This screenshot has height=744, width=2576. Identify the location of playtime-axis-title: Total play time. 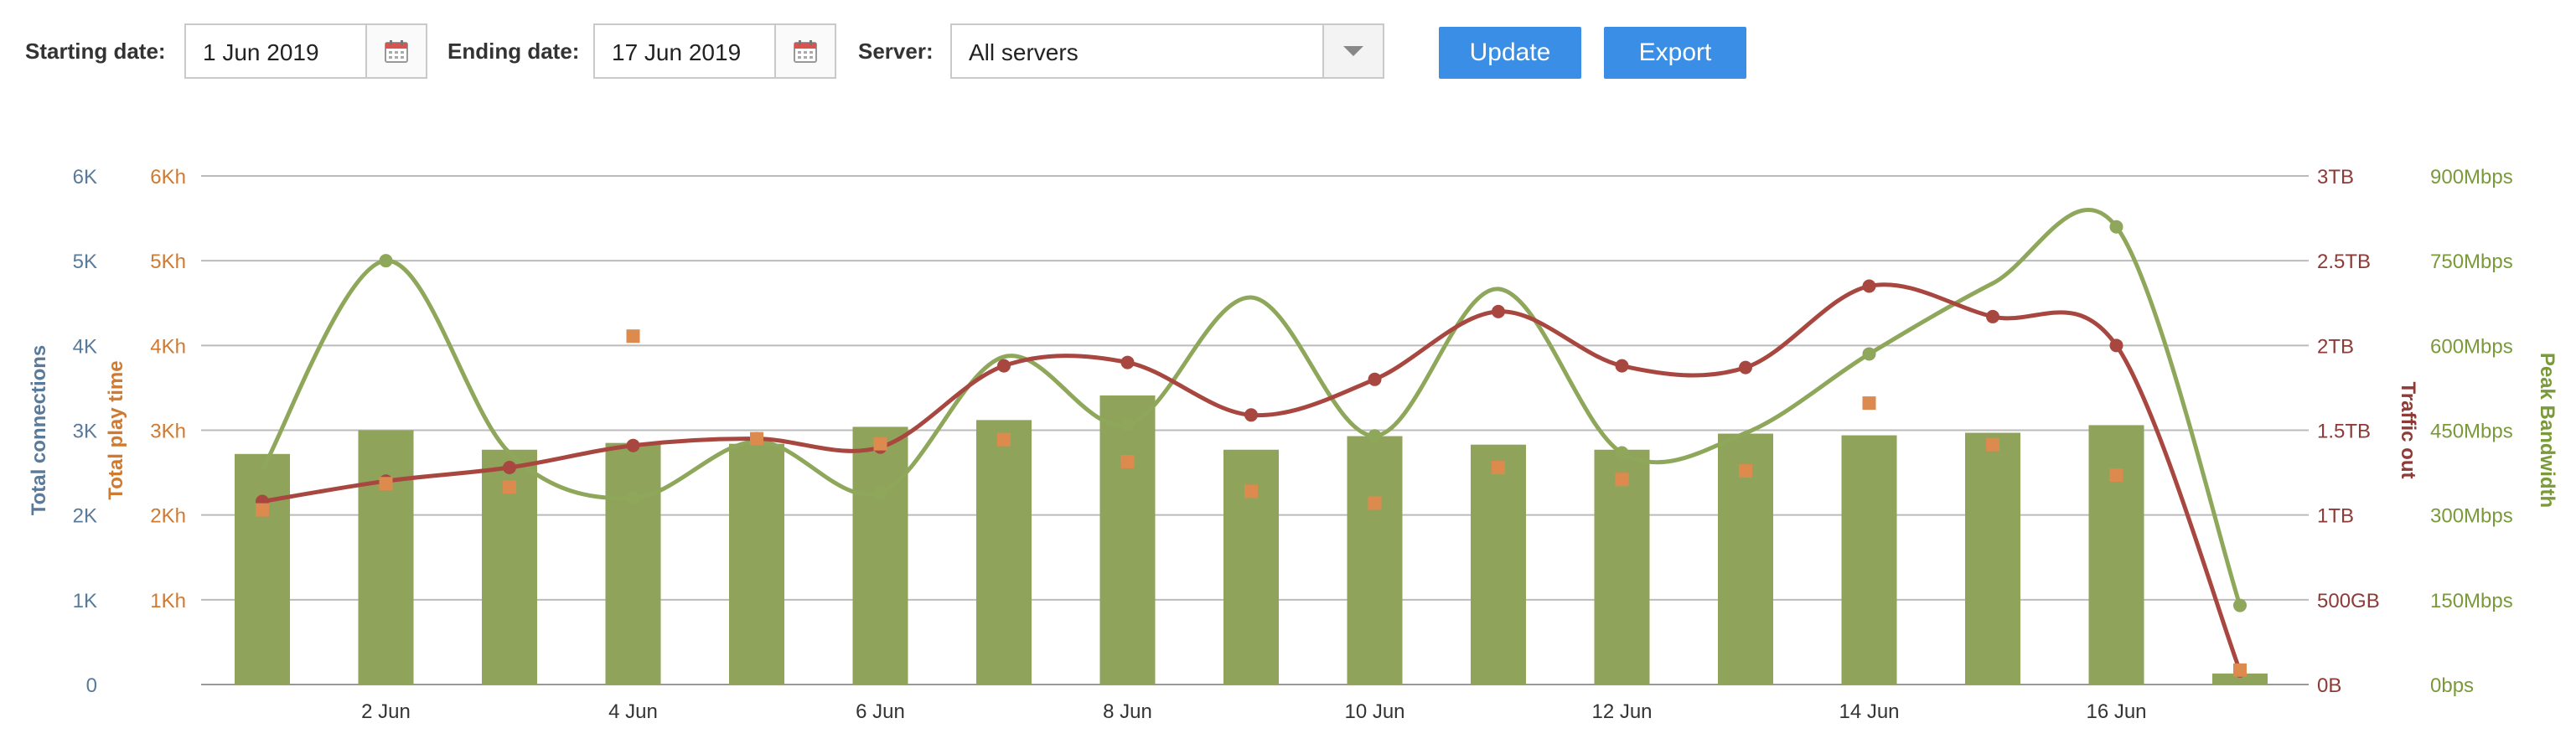
(116, 429).